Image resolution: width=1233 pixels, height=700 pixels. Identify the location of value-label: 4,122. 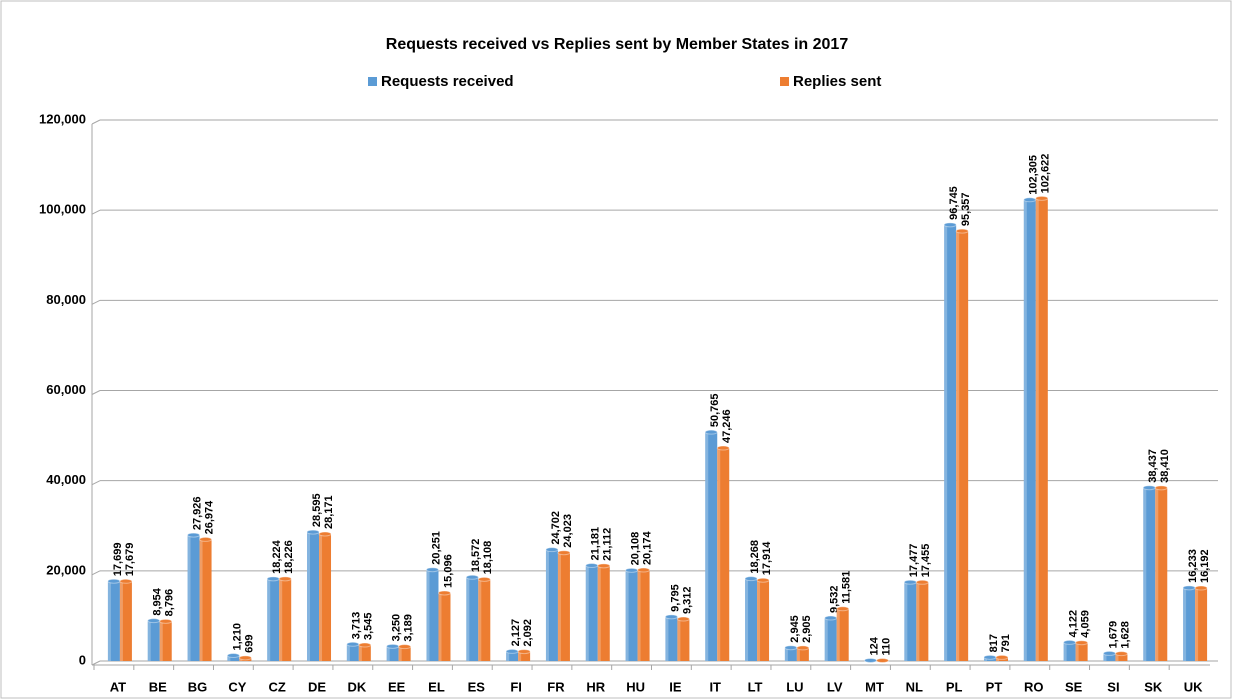
(1074, 624).